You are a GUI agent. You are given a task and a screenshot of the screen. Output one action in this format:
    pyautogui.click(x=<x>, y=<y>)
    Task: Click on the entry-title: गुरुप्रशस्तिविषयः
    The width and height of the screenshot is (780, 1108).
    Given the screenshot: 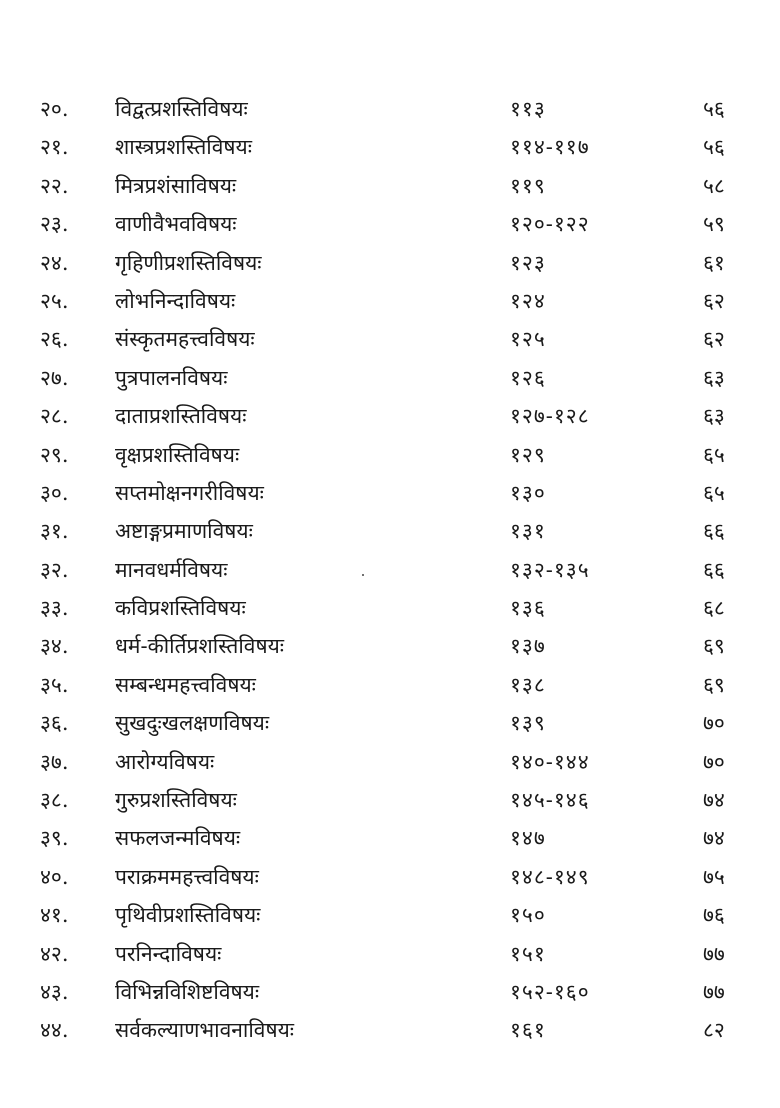 What is the action you would take?
    pyautogui.click(x=176, y=800)
    